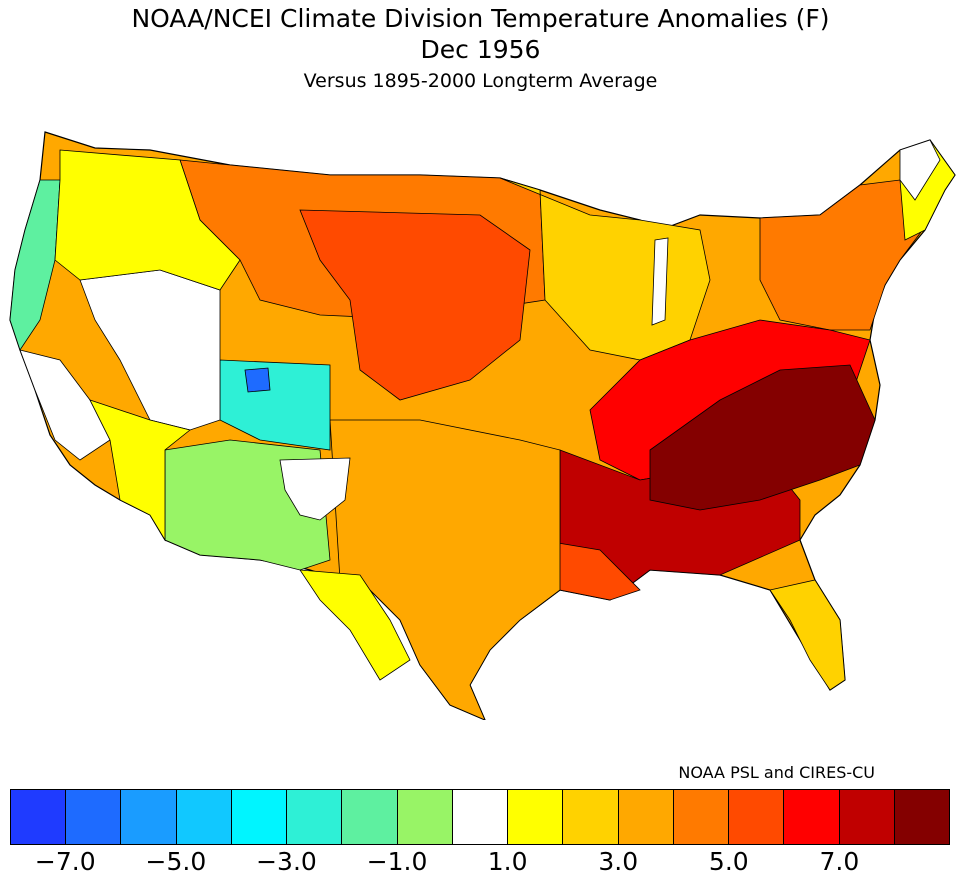  I want to click on colorbar-tick-label: −1.0, so click(397, 861).